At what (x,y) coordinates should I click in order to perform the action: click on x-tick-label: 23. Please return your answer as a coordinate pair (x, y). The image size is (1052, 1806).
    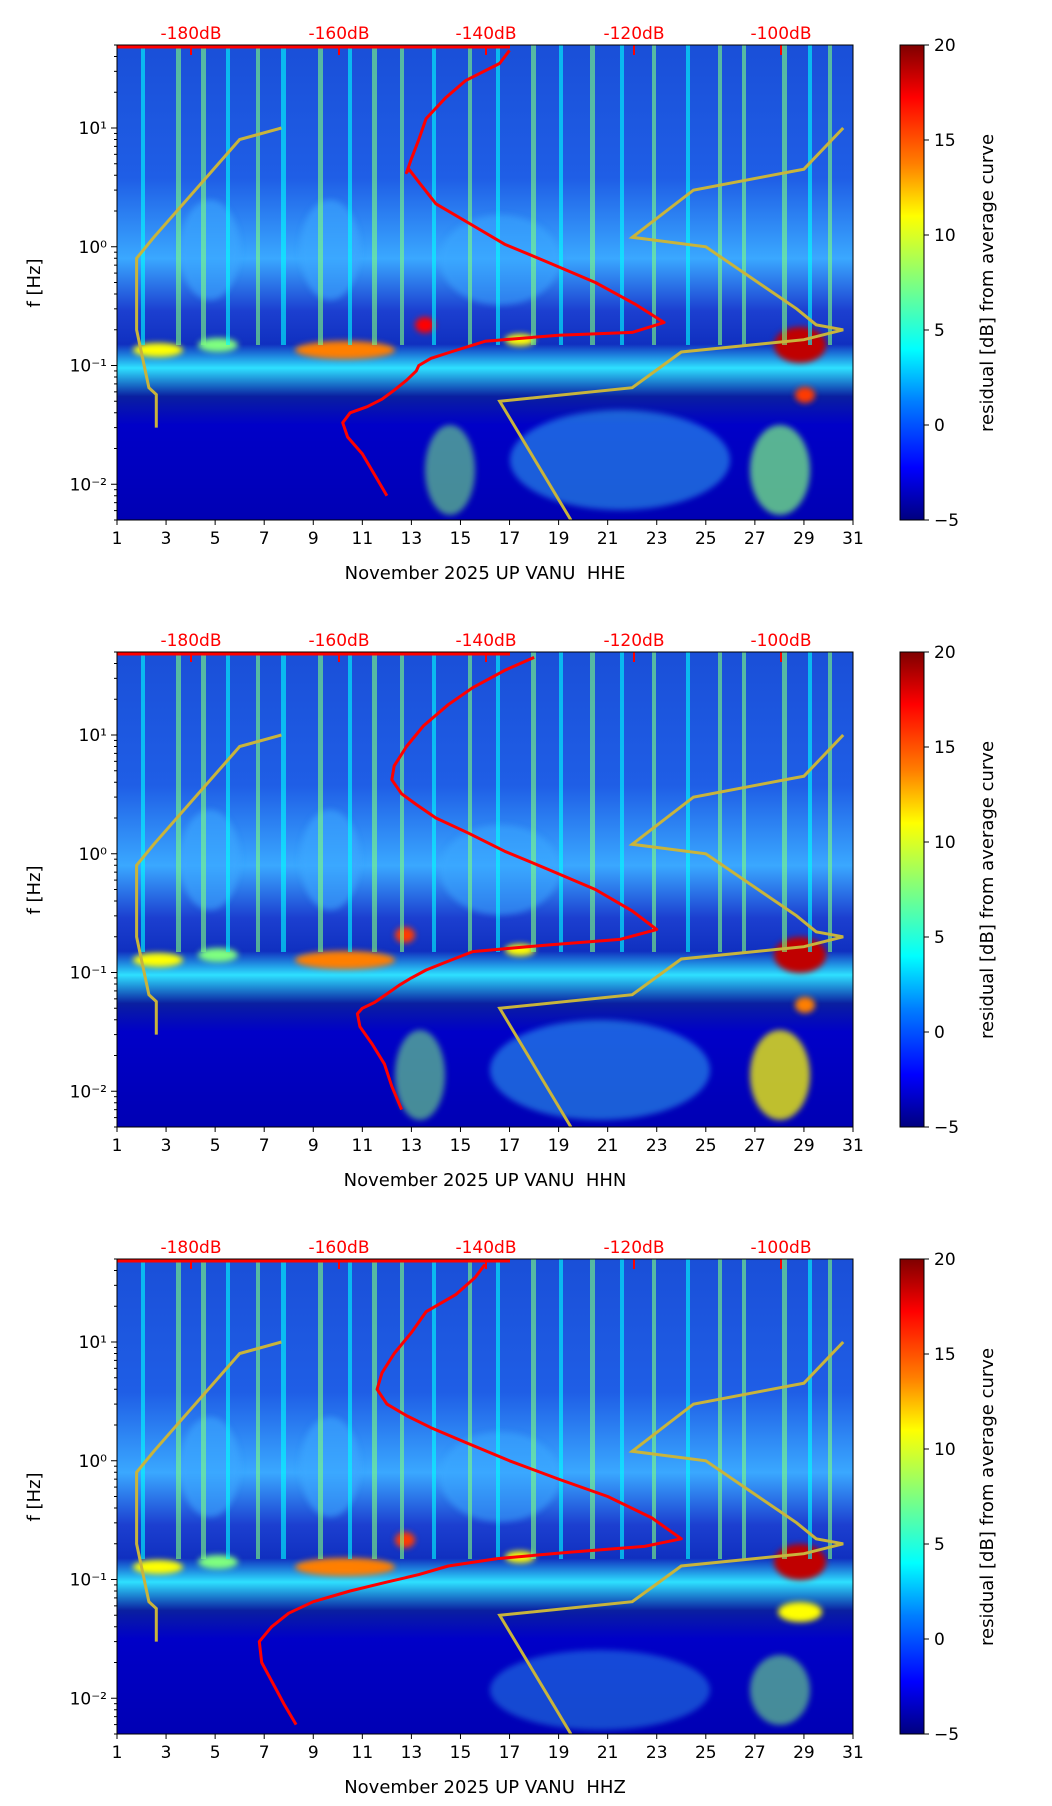
    Looking at the image, I should click on (657, 1753).